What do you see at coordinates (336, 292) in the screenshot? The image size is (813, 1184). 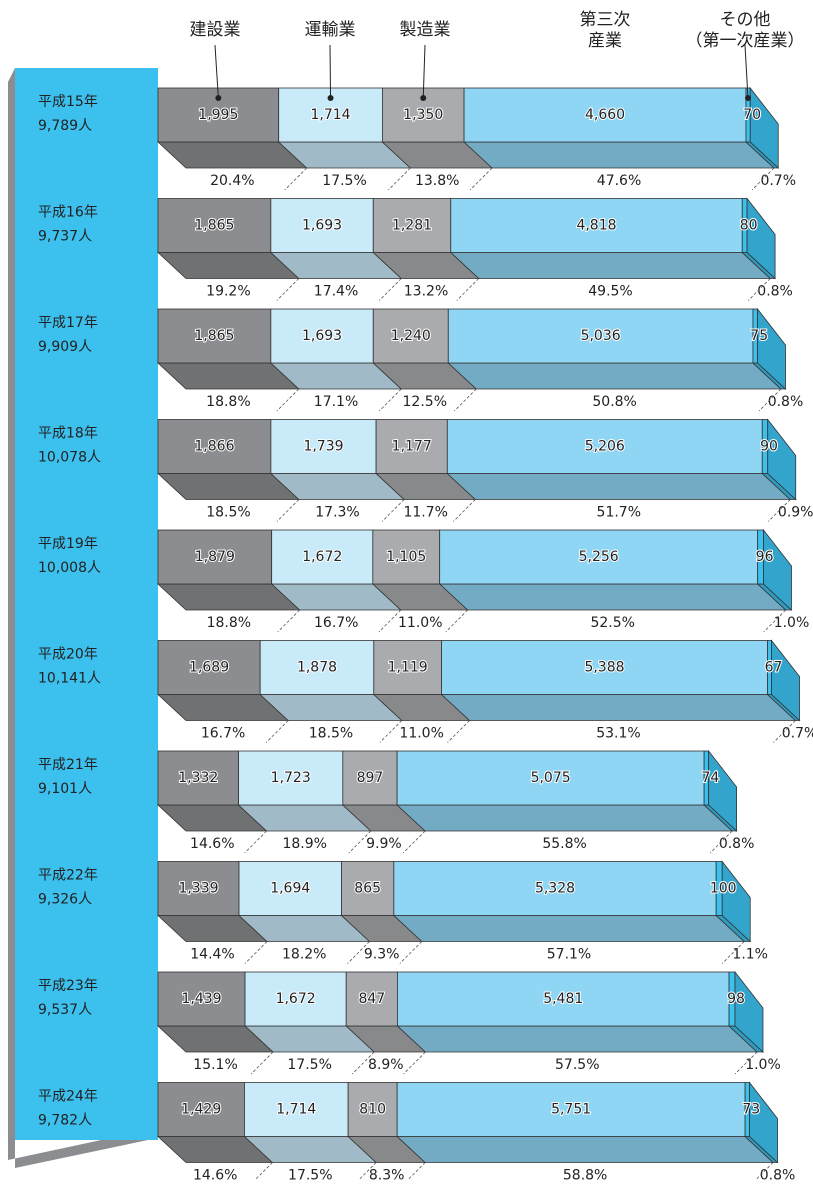 I see `share-label: 17.4%` at bounding box center [336, 292].